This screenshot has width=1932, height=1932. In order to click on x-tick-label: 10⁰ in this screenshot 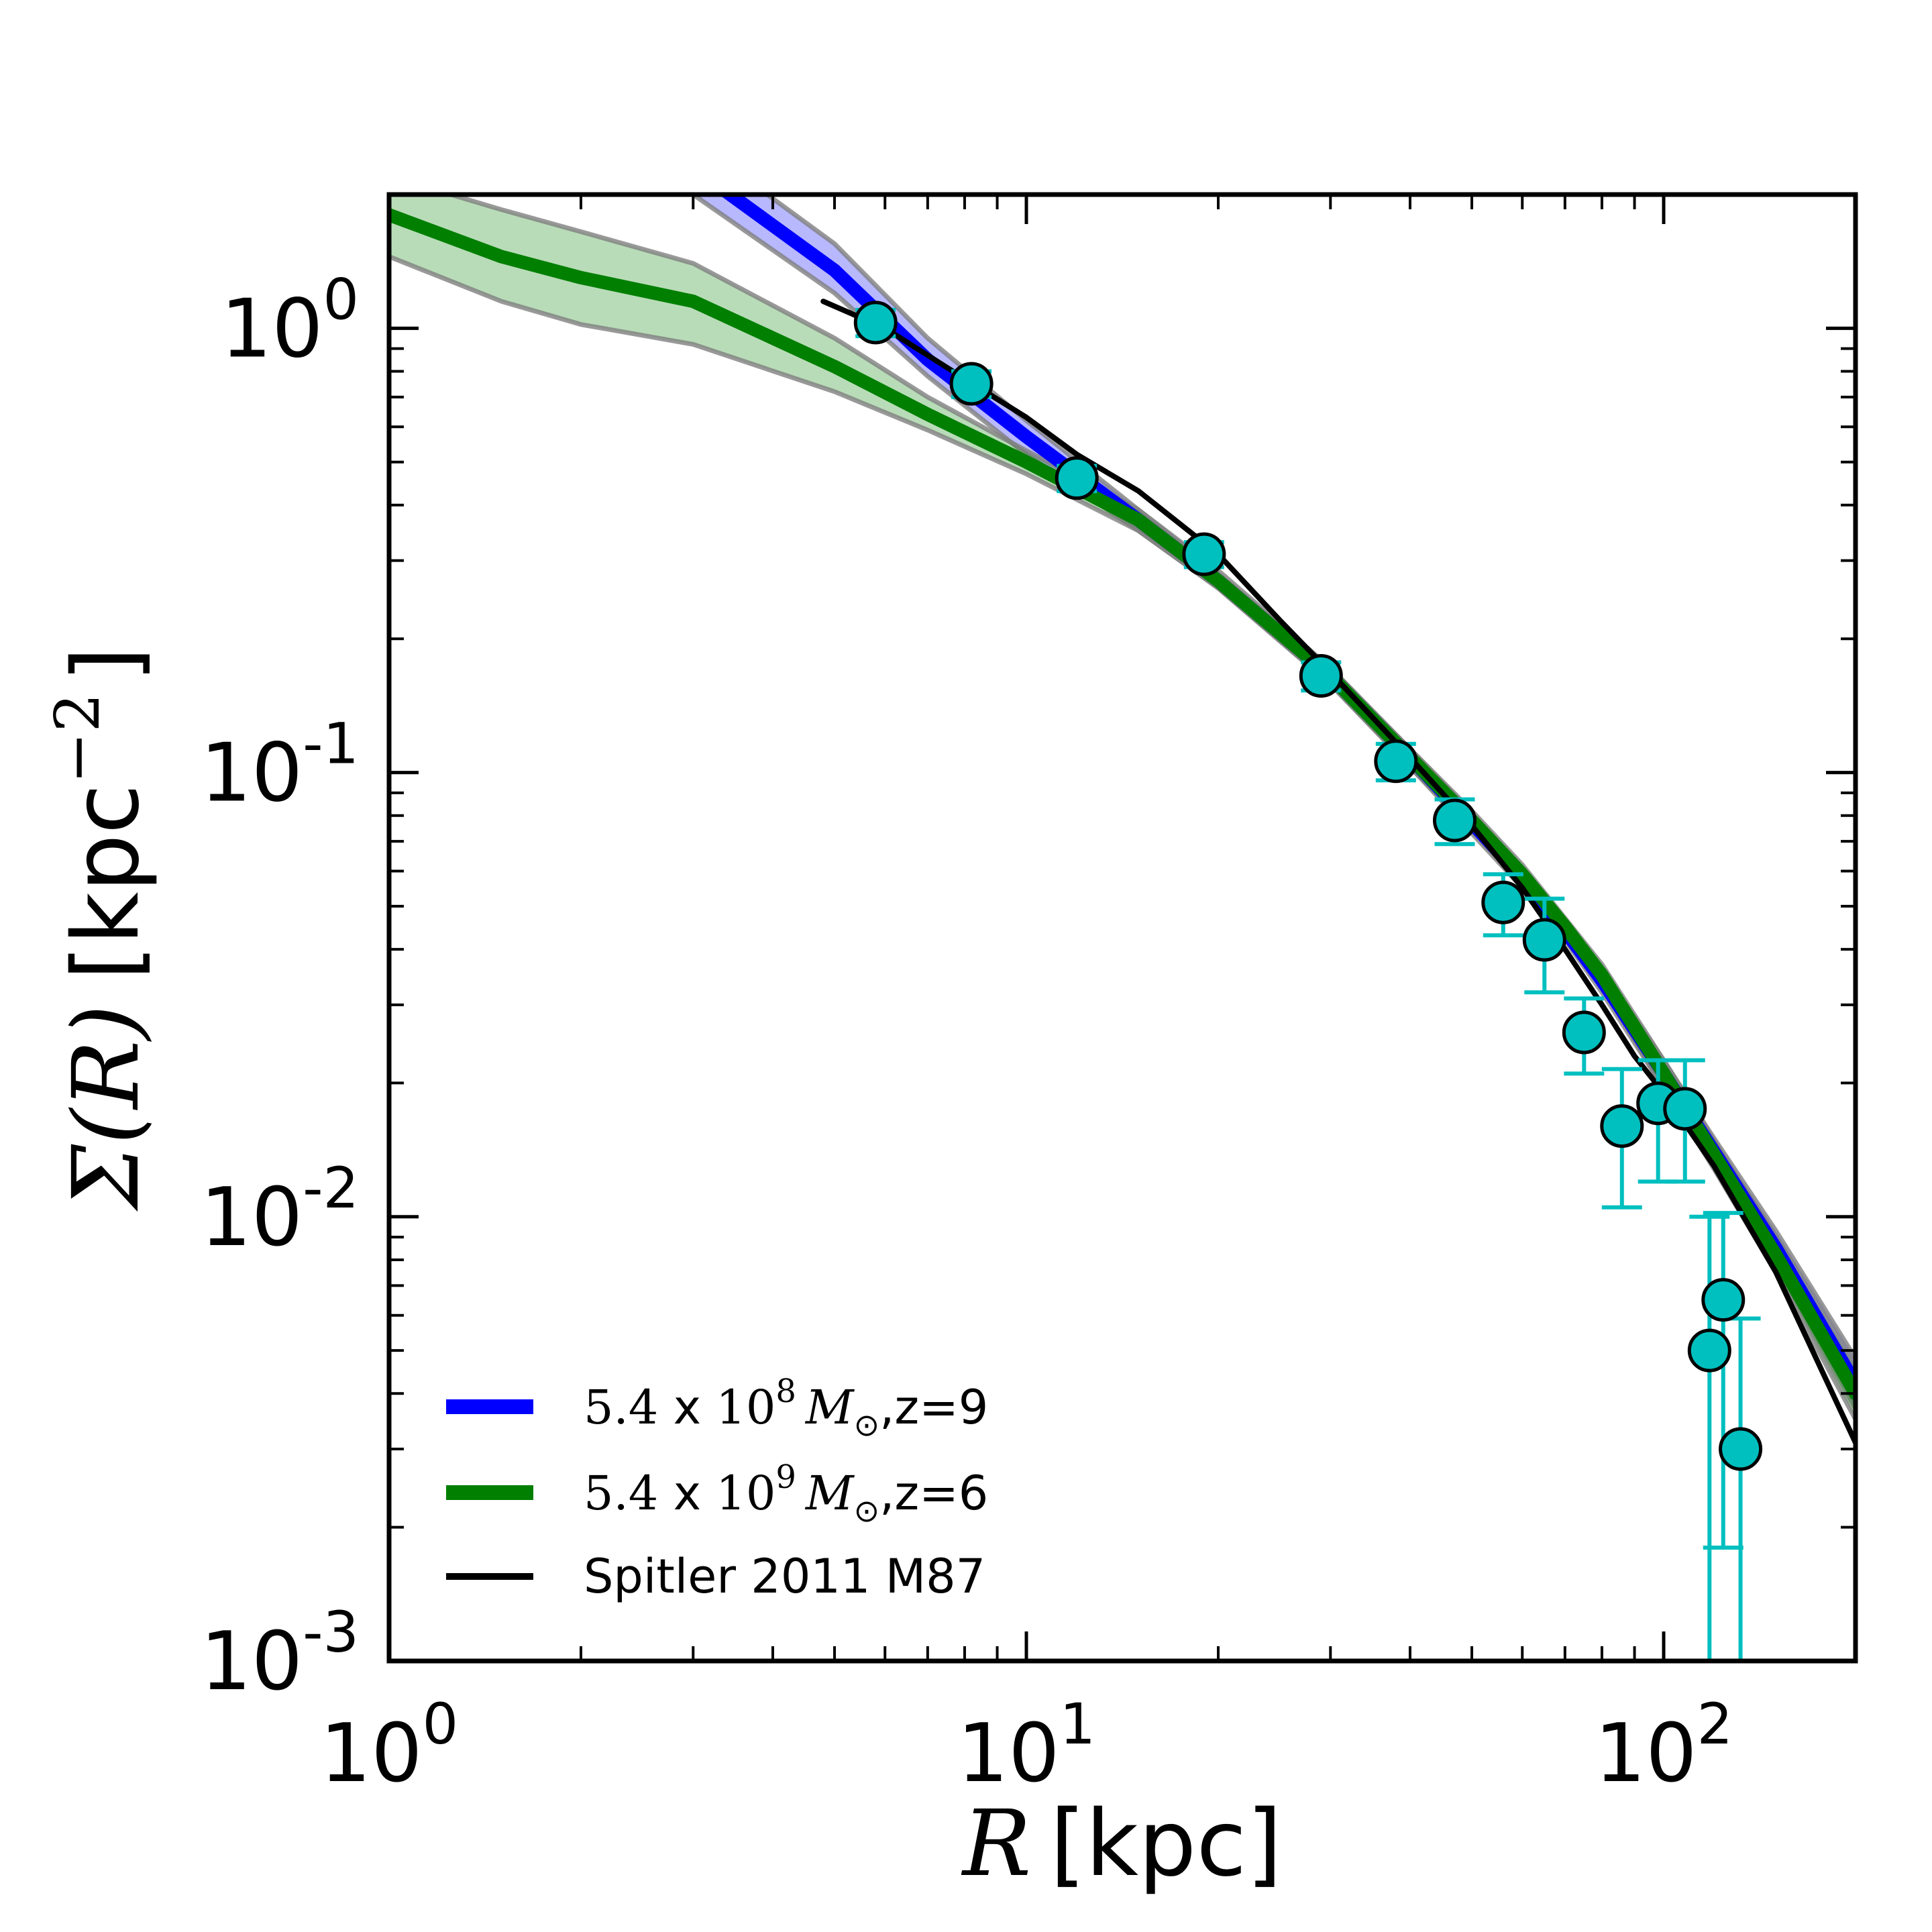, I will do `click(389, 1746)`.